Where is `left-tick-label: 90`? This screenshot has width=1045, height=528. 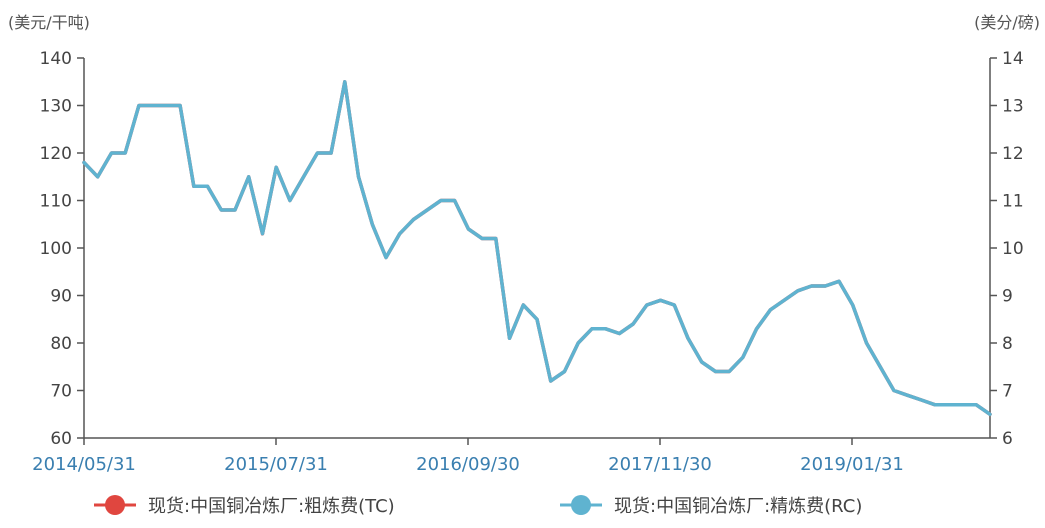
left-tick-label: 90 is located at coordinates (61, 297).